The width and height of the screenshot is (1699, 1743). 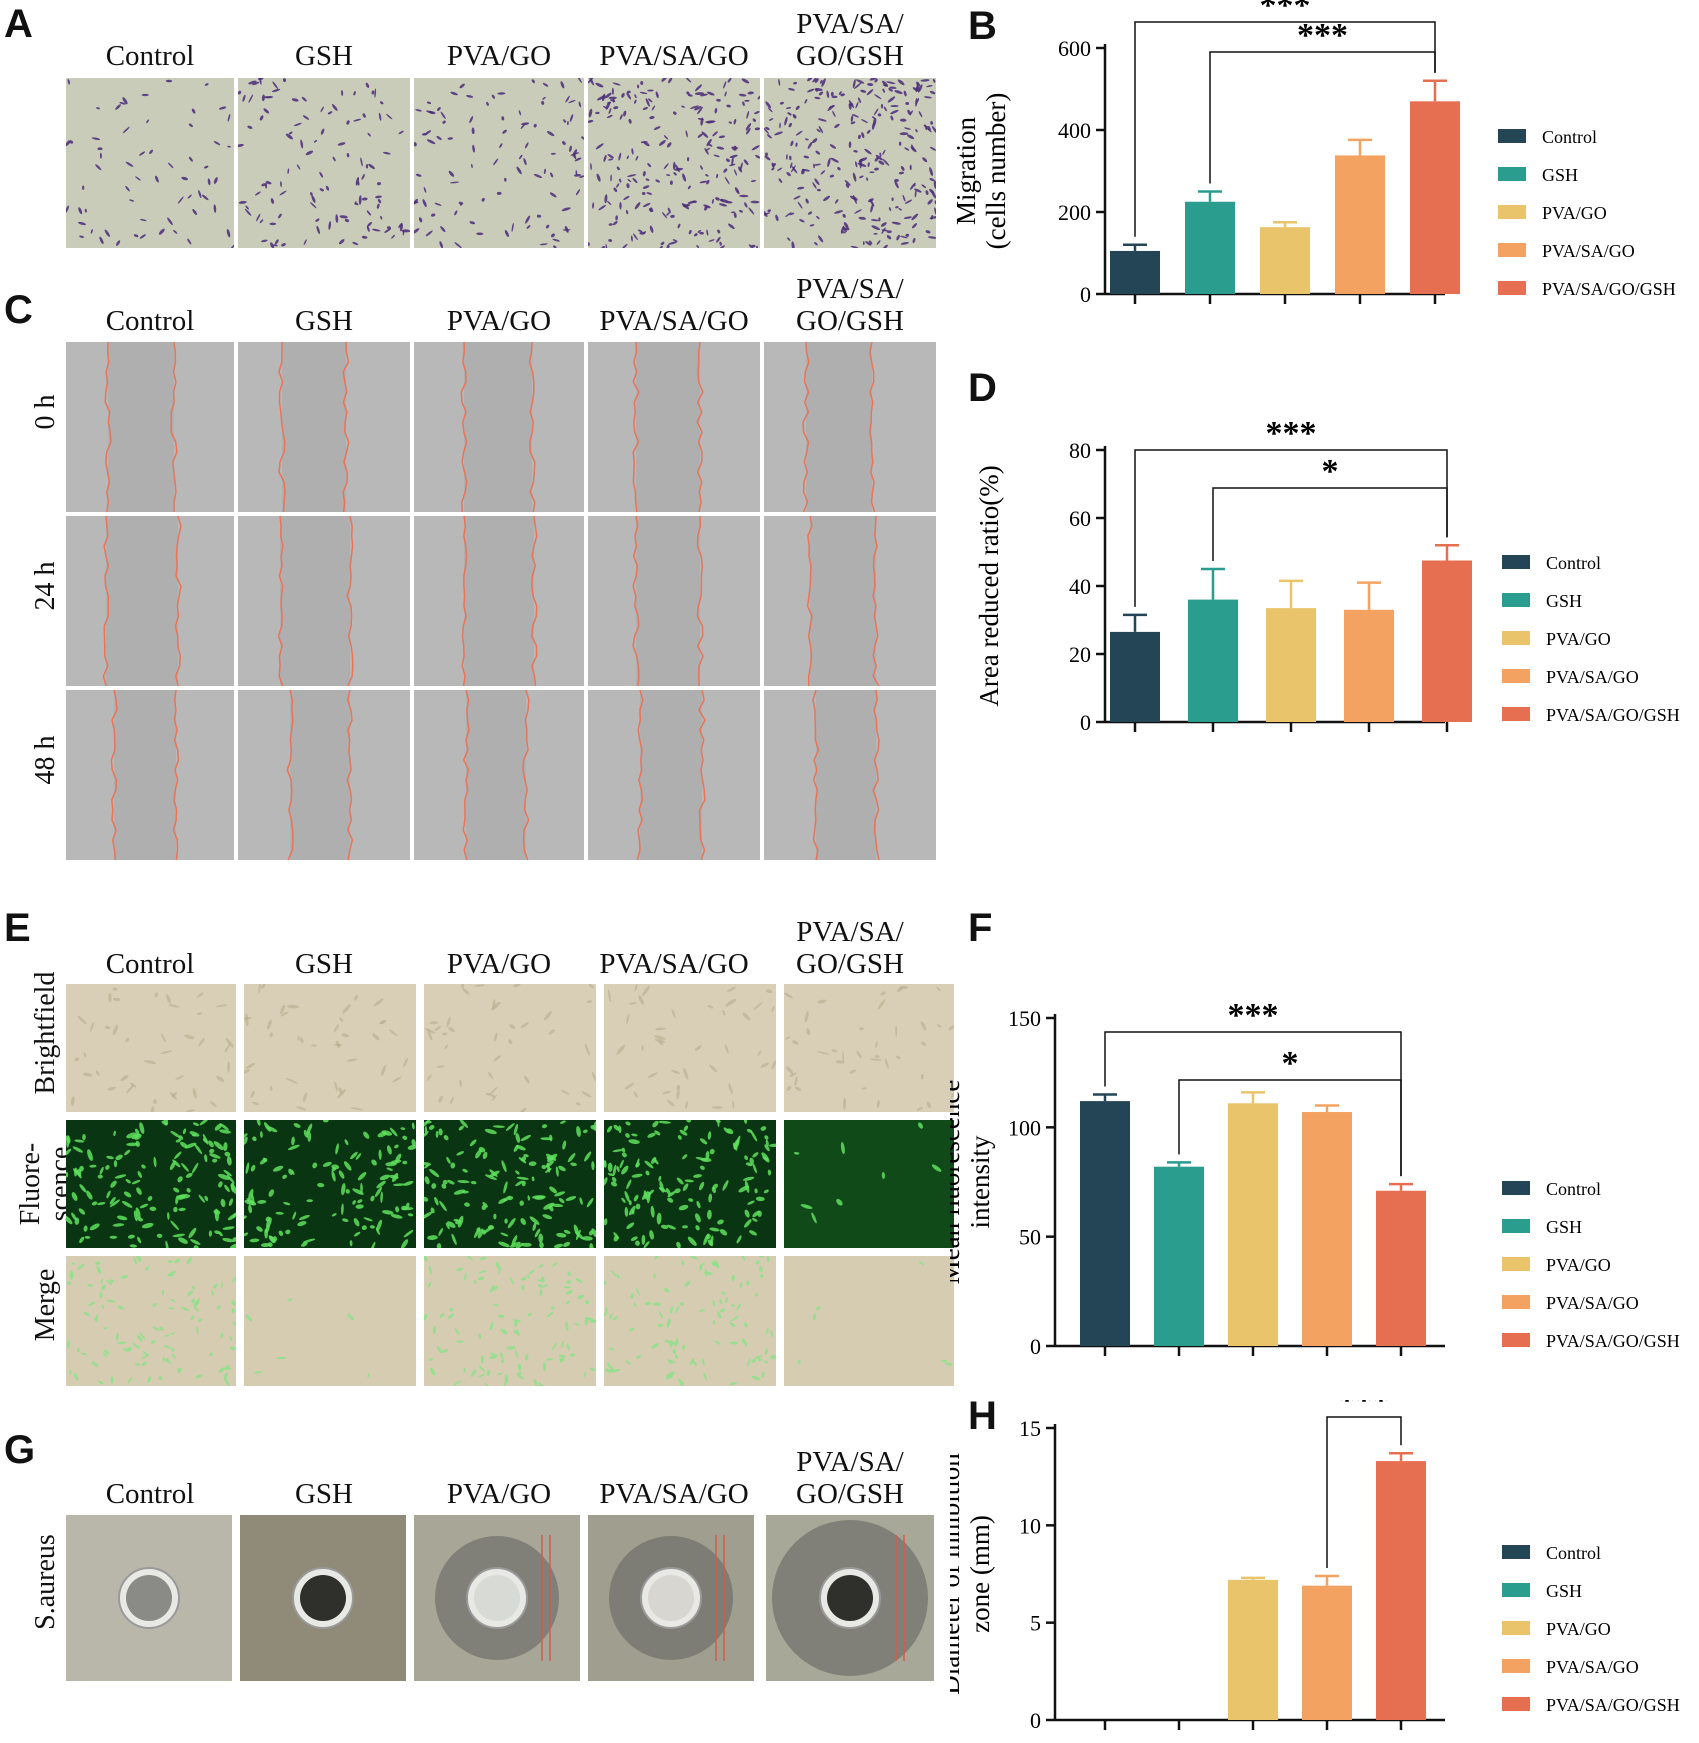 What do you see at coordinates (150, 321) in the screenshot?
I see `panel-c-col-label-0: Control` at bounding box center [150, 321].